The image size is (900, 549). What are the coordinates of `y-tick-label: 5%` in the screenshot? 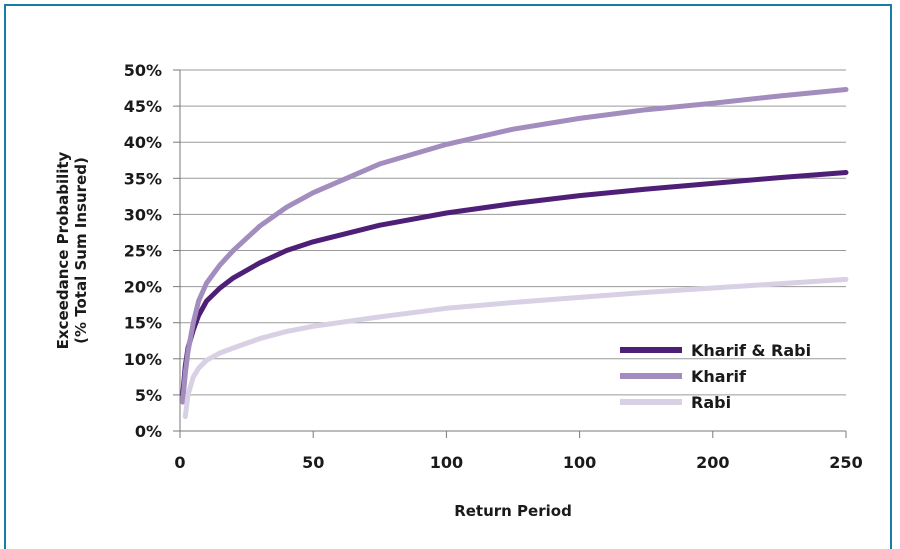 It's located at (148, 395).